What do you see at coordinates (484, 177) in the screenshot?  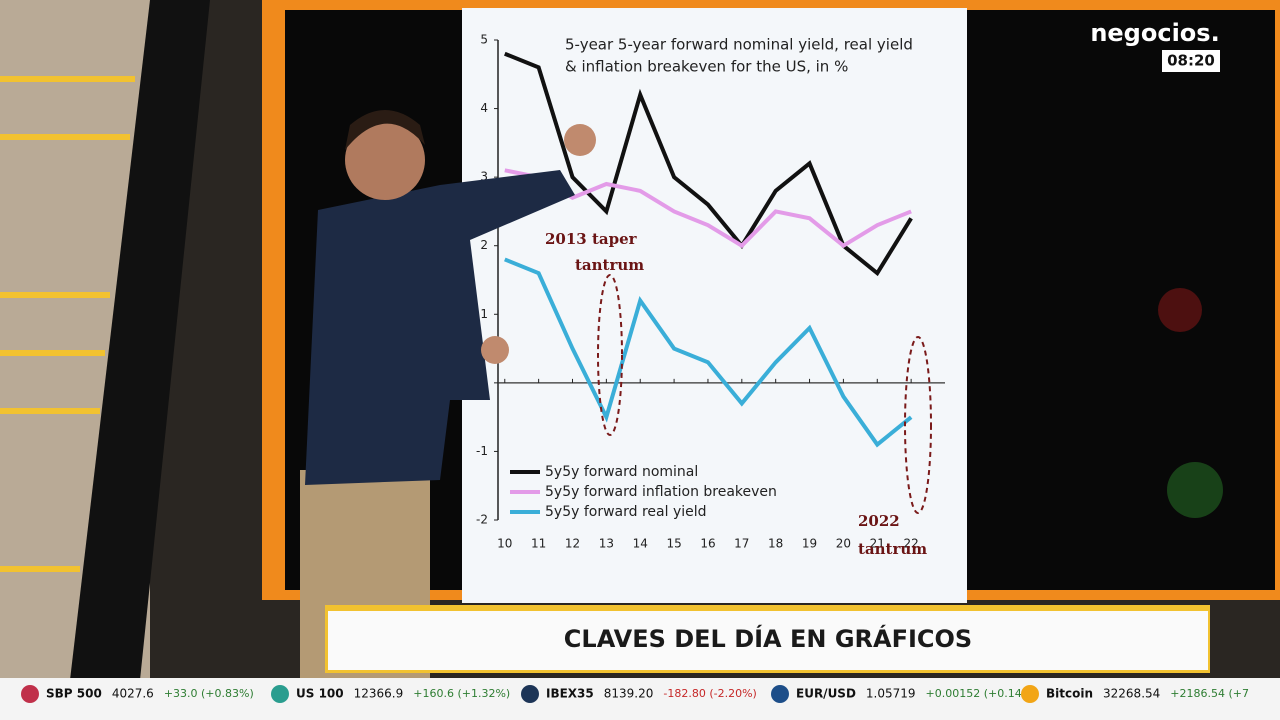 I see `y-tick-label: 3` at bounding box center [484, 177].